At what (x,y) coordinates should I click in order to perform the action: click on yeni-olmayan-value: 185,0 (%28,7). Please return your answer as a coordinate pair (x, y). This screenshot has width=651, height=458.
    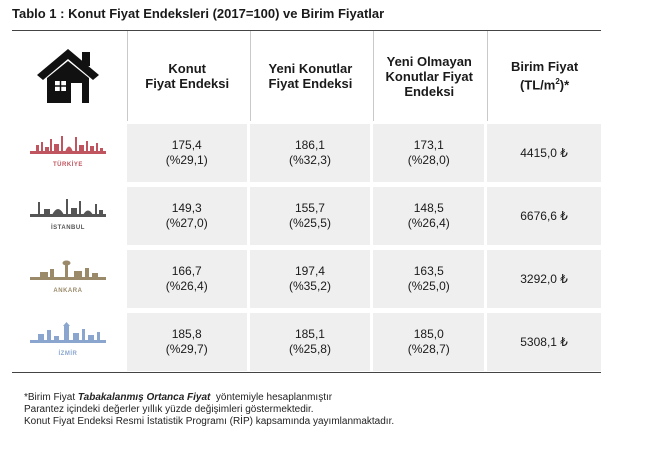
    Looking at the image, I should click on (429, 342).